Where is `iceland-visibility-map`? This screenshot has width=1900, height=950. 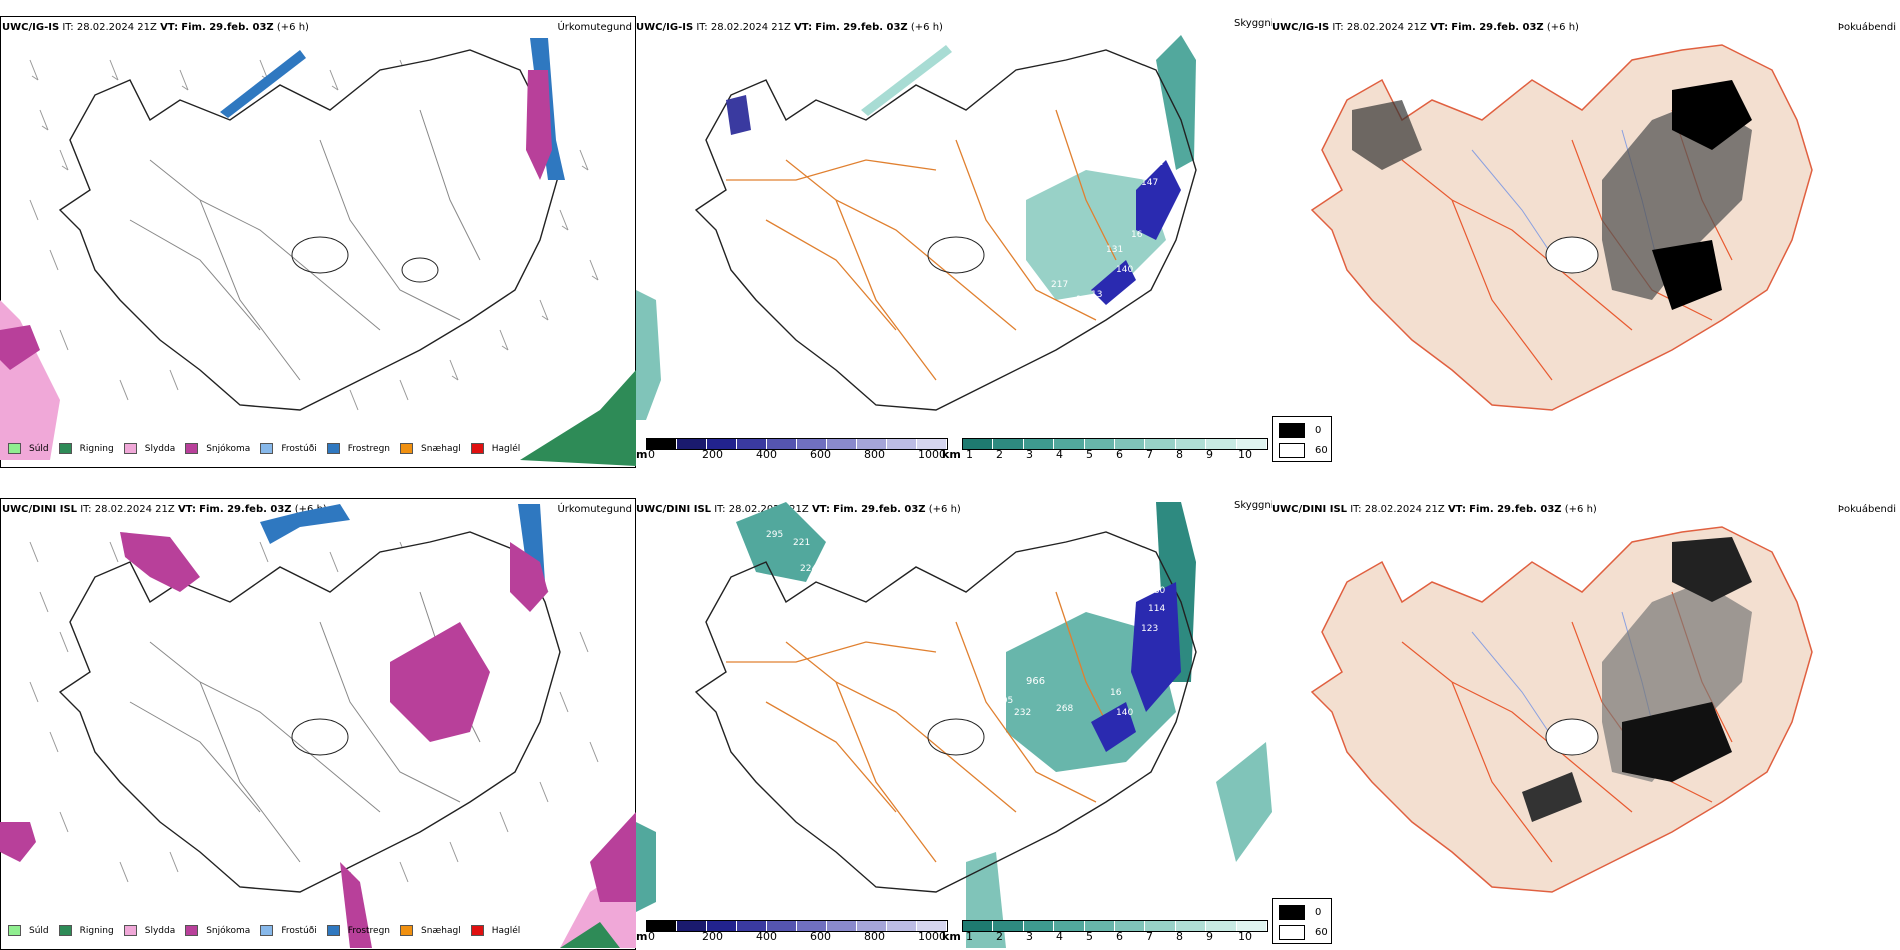
iceland-visibility-map is located at coordinates (916, 227).